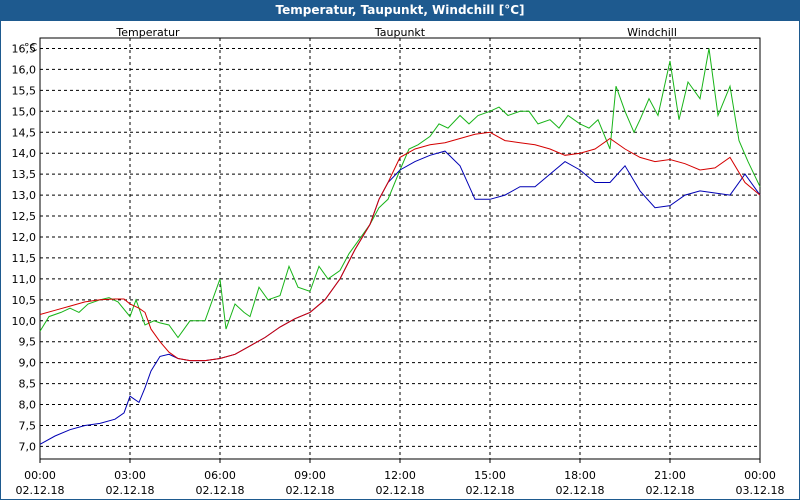 The image size is (800, 500). Describe the element at coordinates (130, 475) in the screenshot. I see `x-tick-time: 03:00` at that location.